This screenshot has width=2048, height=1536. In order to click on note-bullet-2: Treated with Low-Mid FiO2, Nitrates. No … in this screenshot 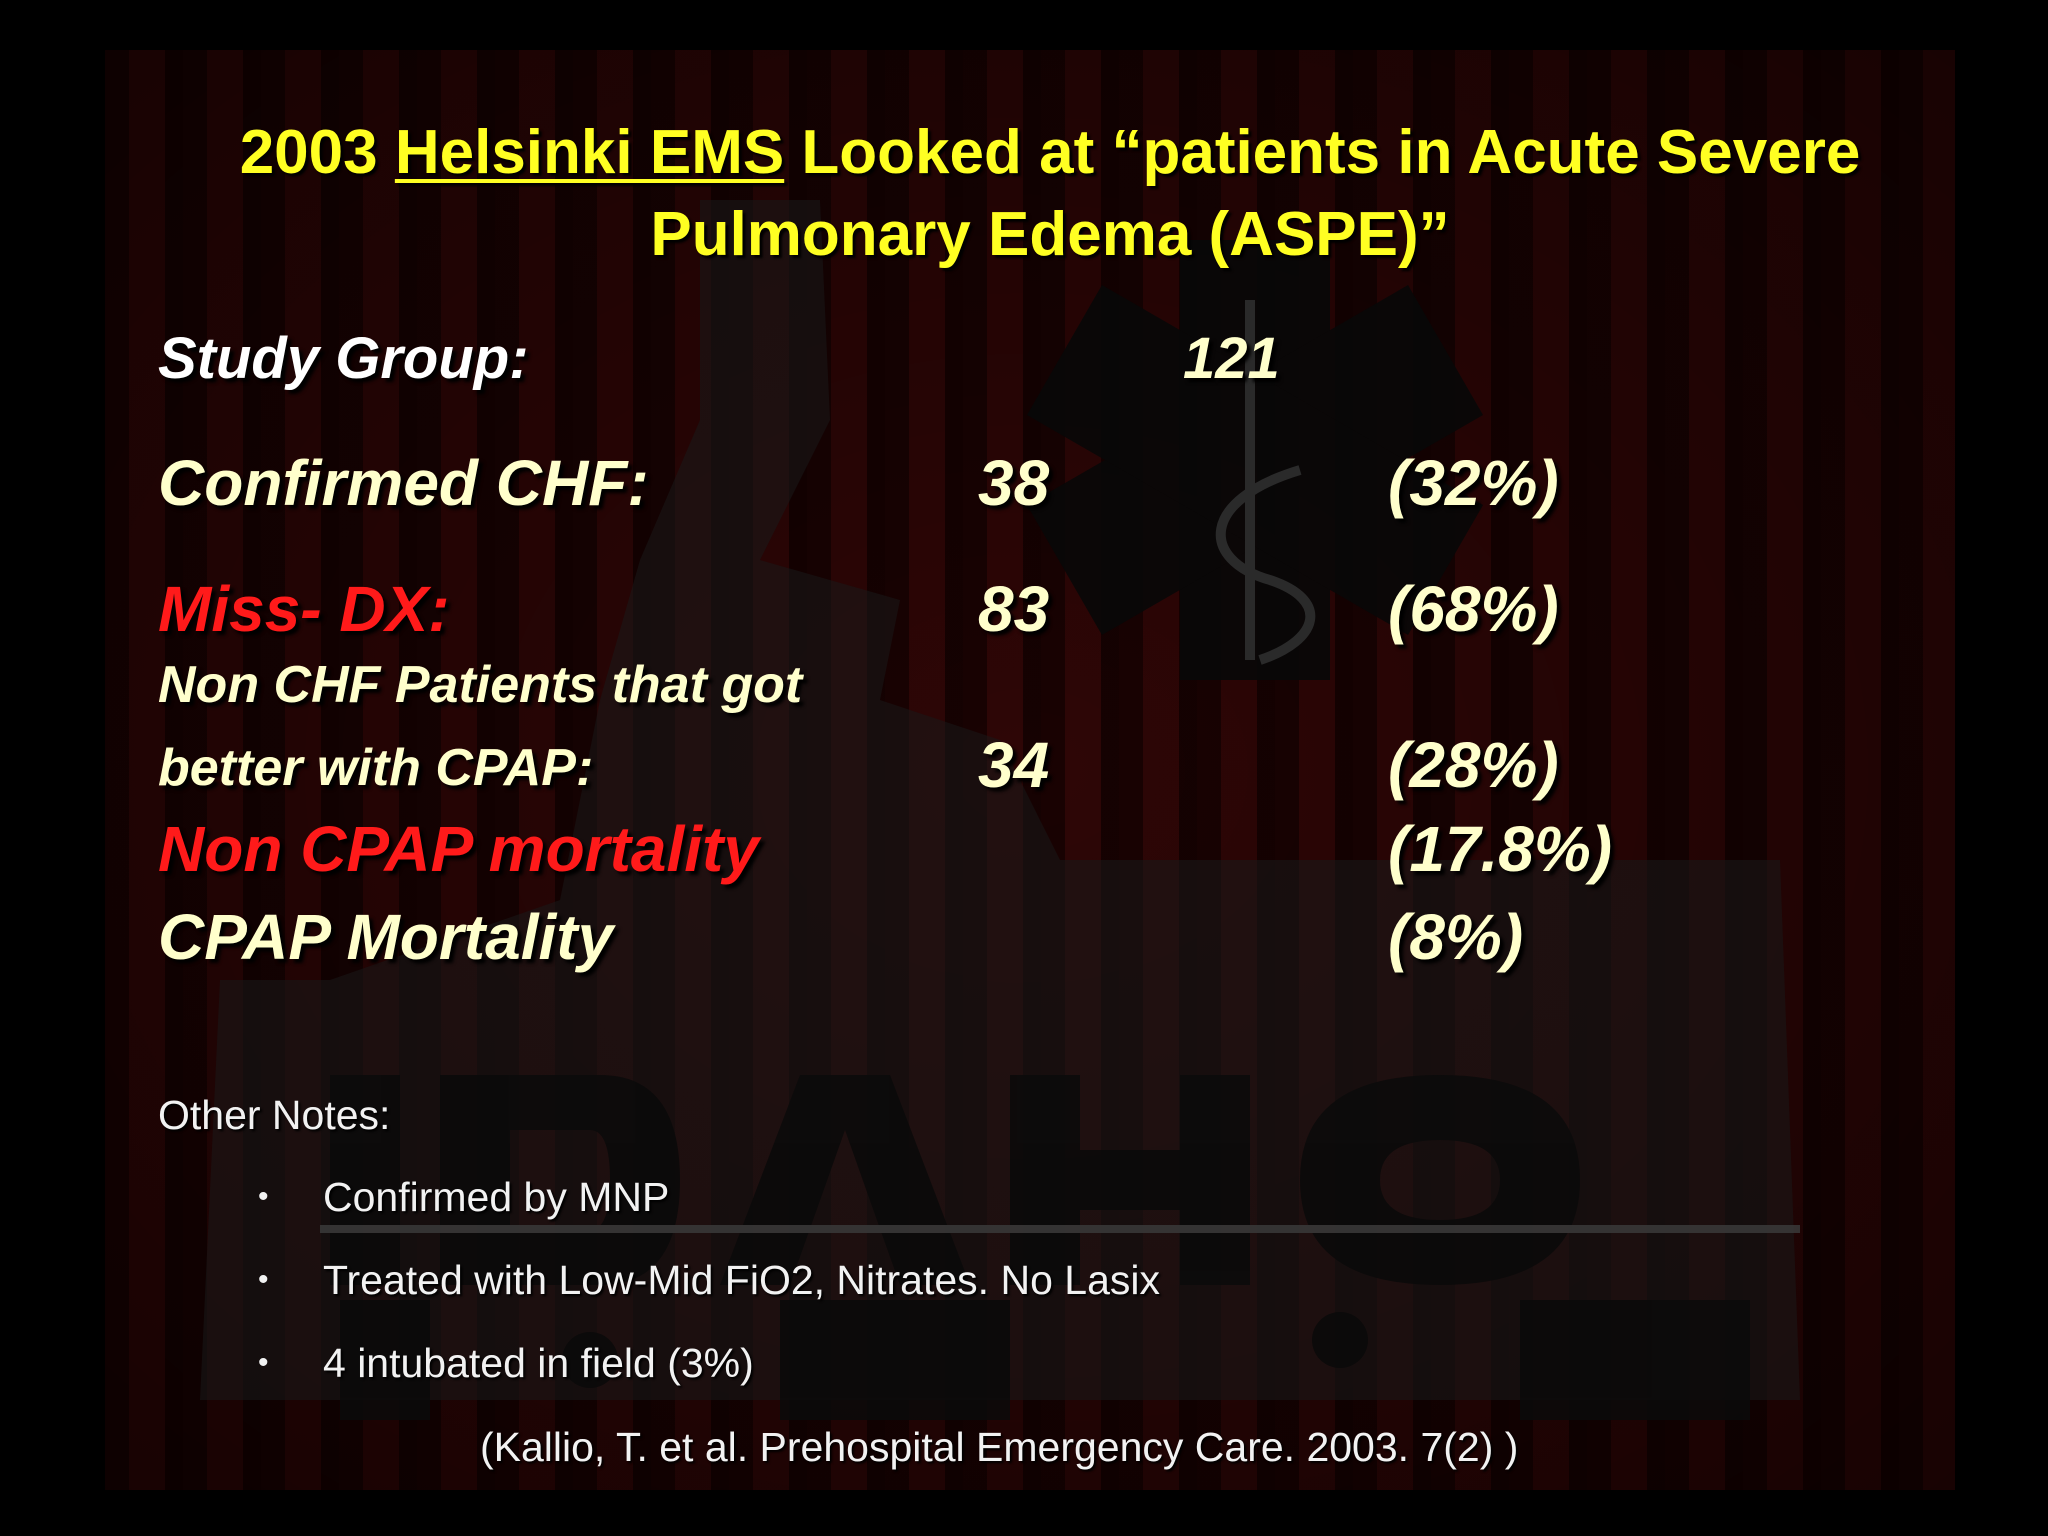, I will do `click(741, 1280)`.